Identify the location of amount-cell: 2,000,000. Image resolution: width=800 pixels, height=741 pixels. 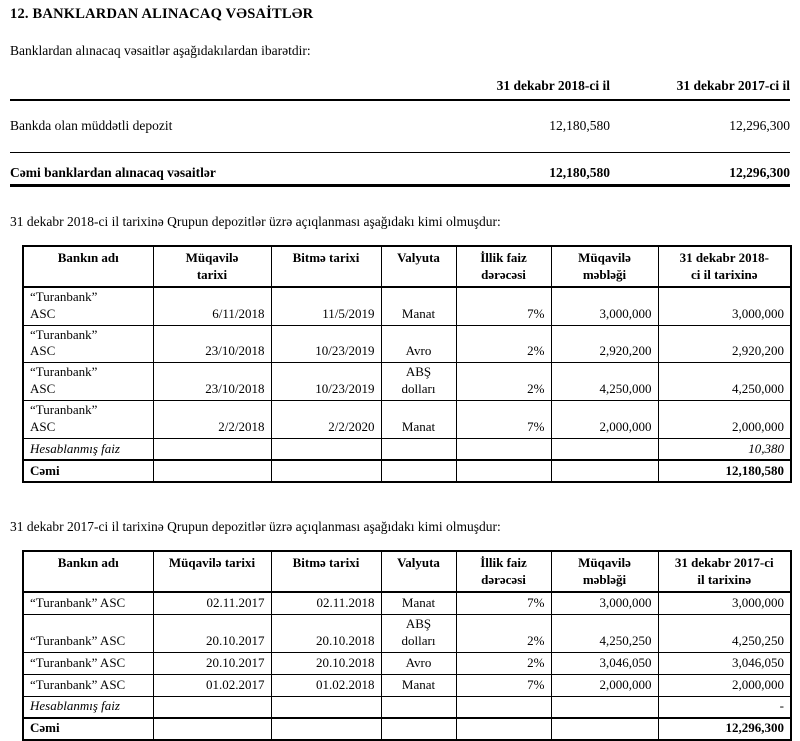
(604, 685).